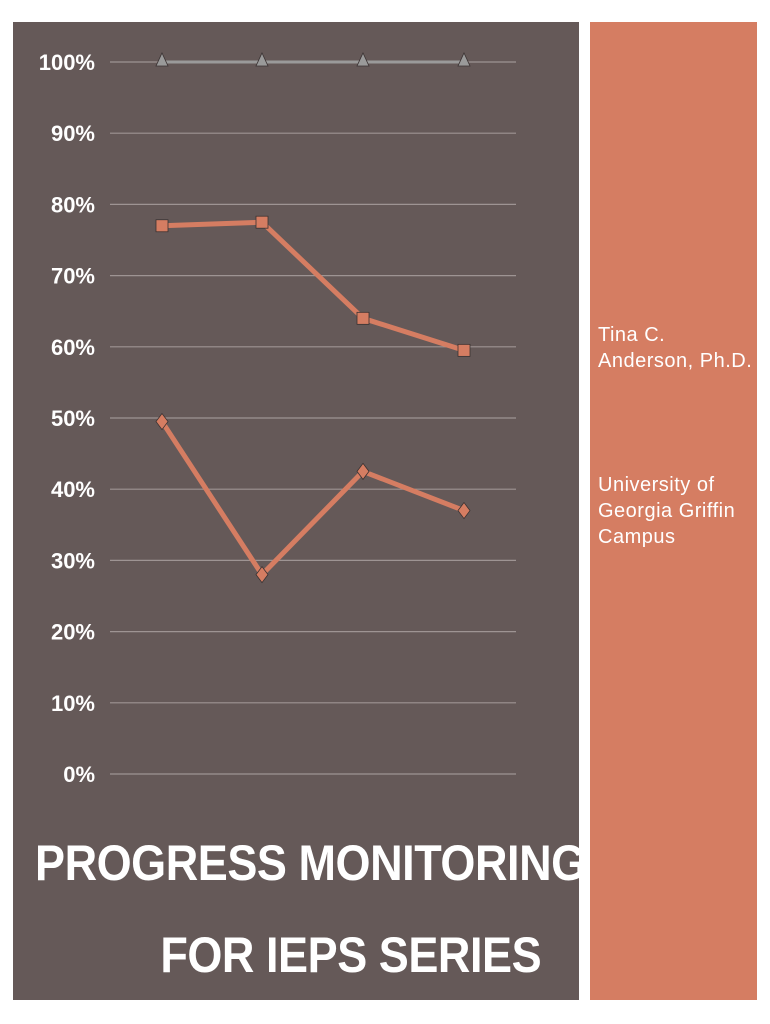 This screenshot has height=1024, width=770. What do you see at coordinates (73, 133) in the screenshot?
I see `y-tick-label: 90%` at bounding box center [73, 133].